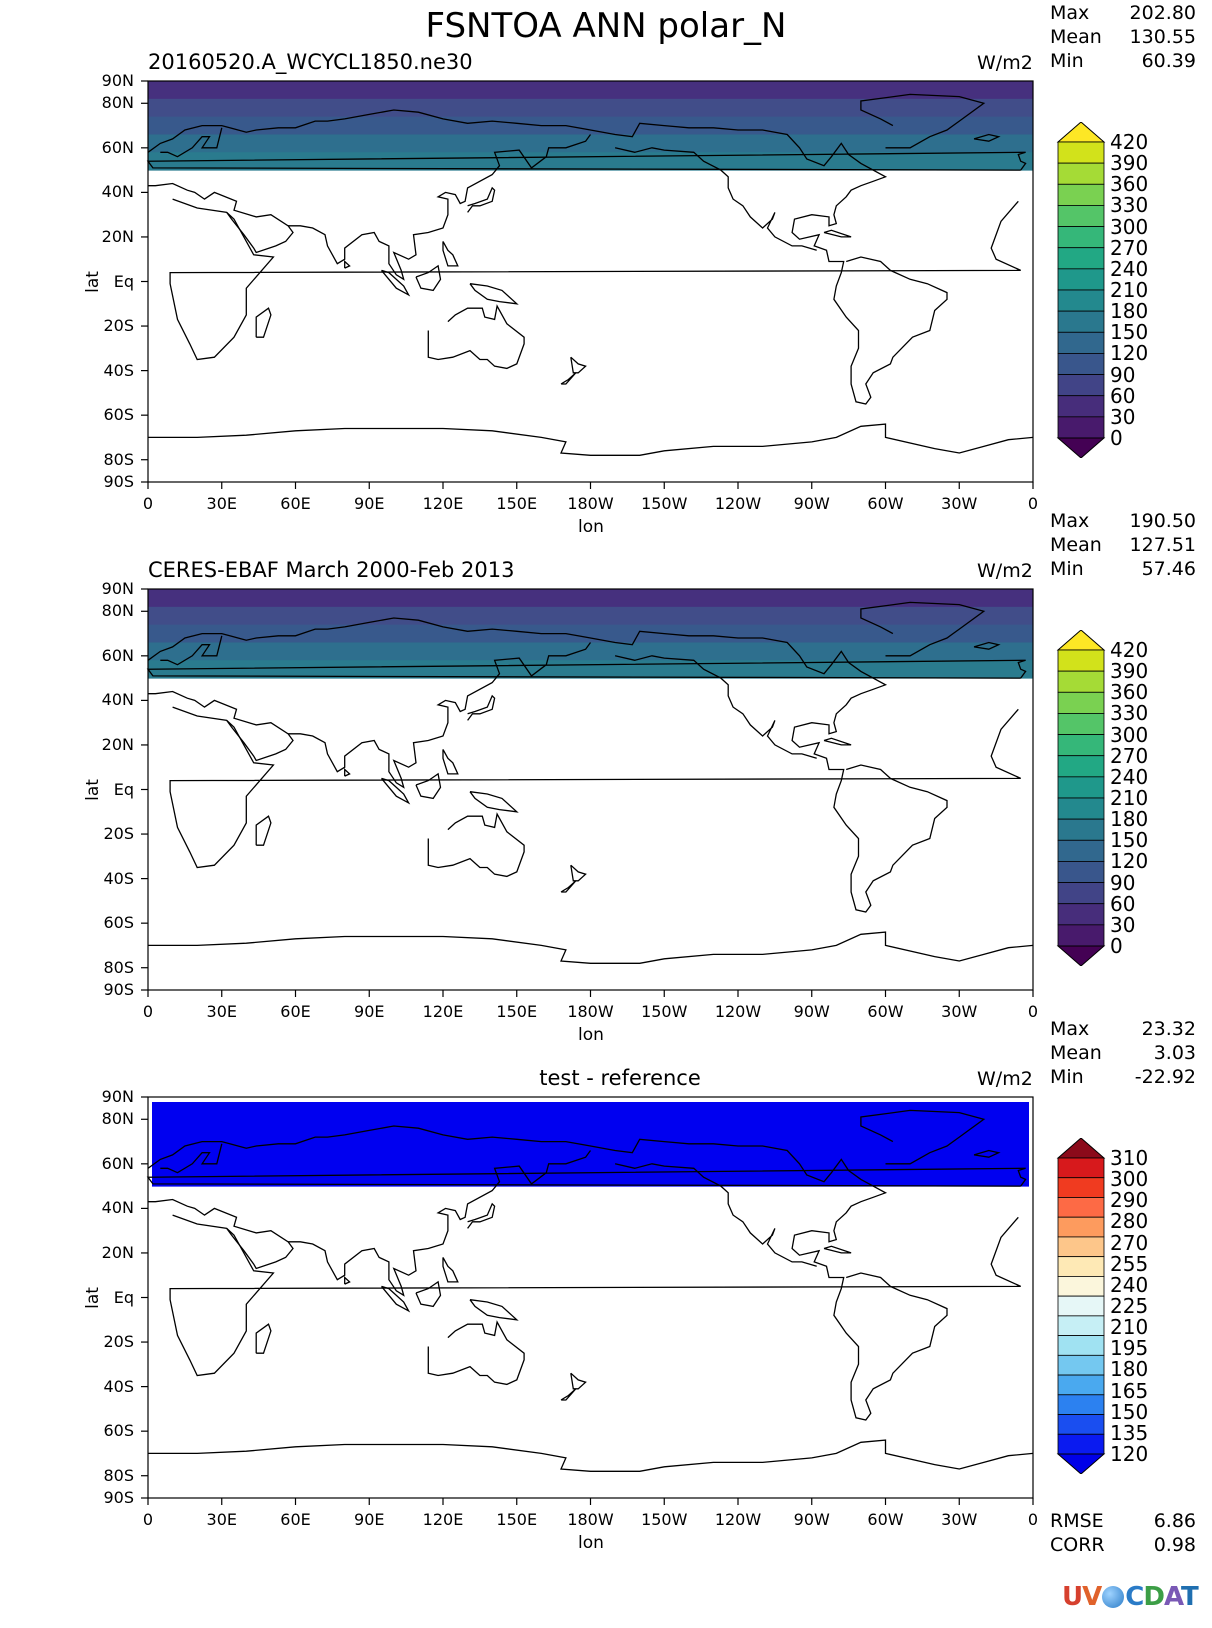  What do you see at coordinates (517, 1519) in the screenshot?
I see `x-tick-label: 150E` at bounding box center [517, 1519].